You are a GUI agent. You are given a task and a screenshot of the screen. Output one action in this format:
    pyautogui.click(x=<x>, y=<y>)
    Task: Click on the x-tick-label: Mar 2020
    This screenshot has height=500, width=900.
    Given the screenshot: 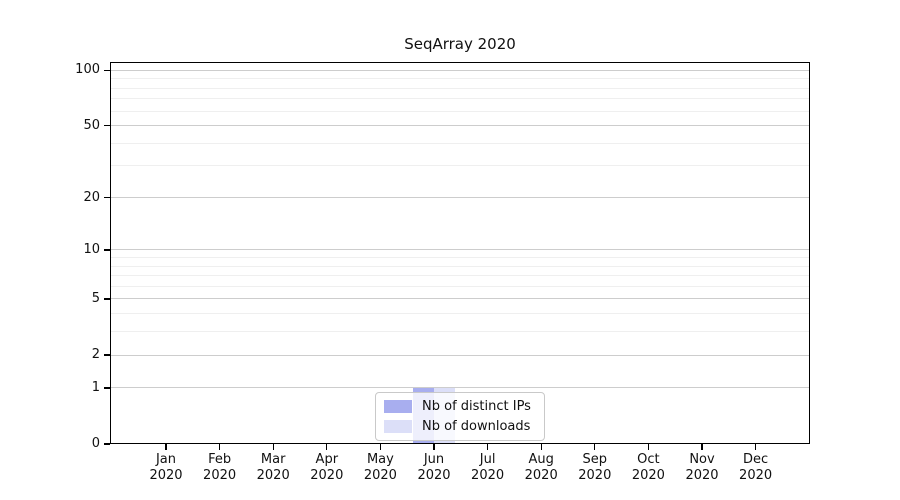 What is the action you would take?
    pyautogui.click(x=273, y=467)
    